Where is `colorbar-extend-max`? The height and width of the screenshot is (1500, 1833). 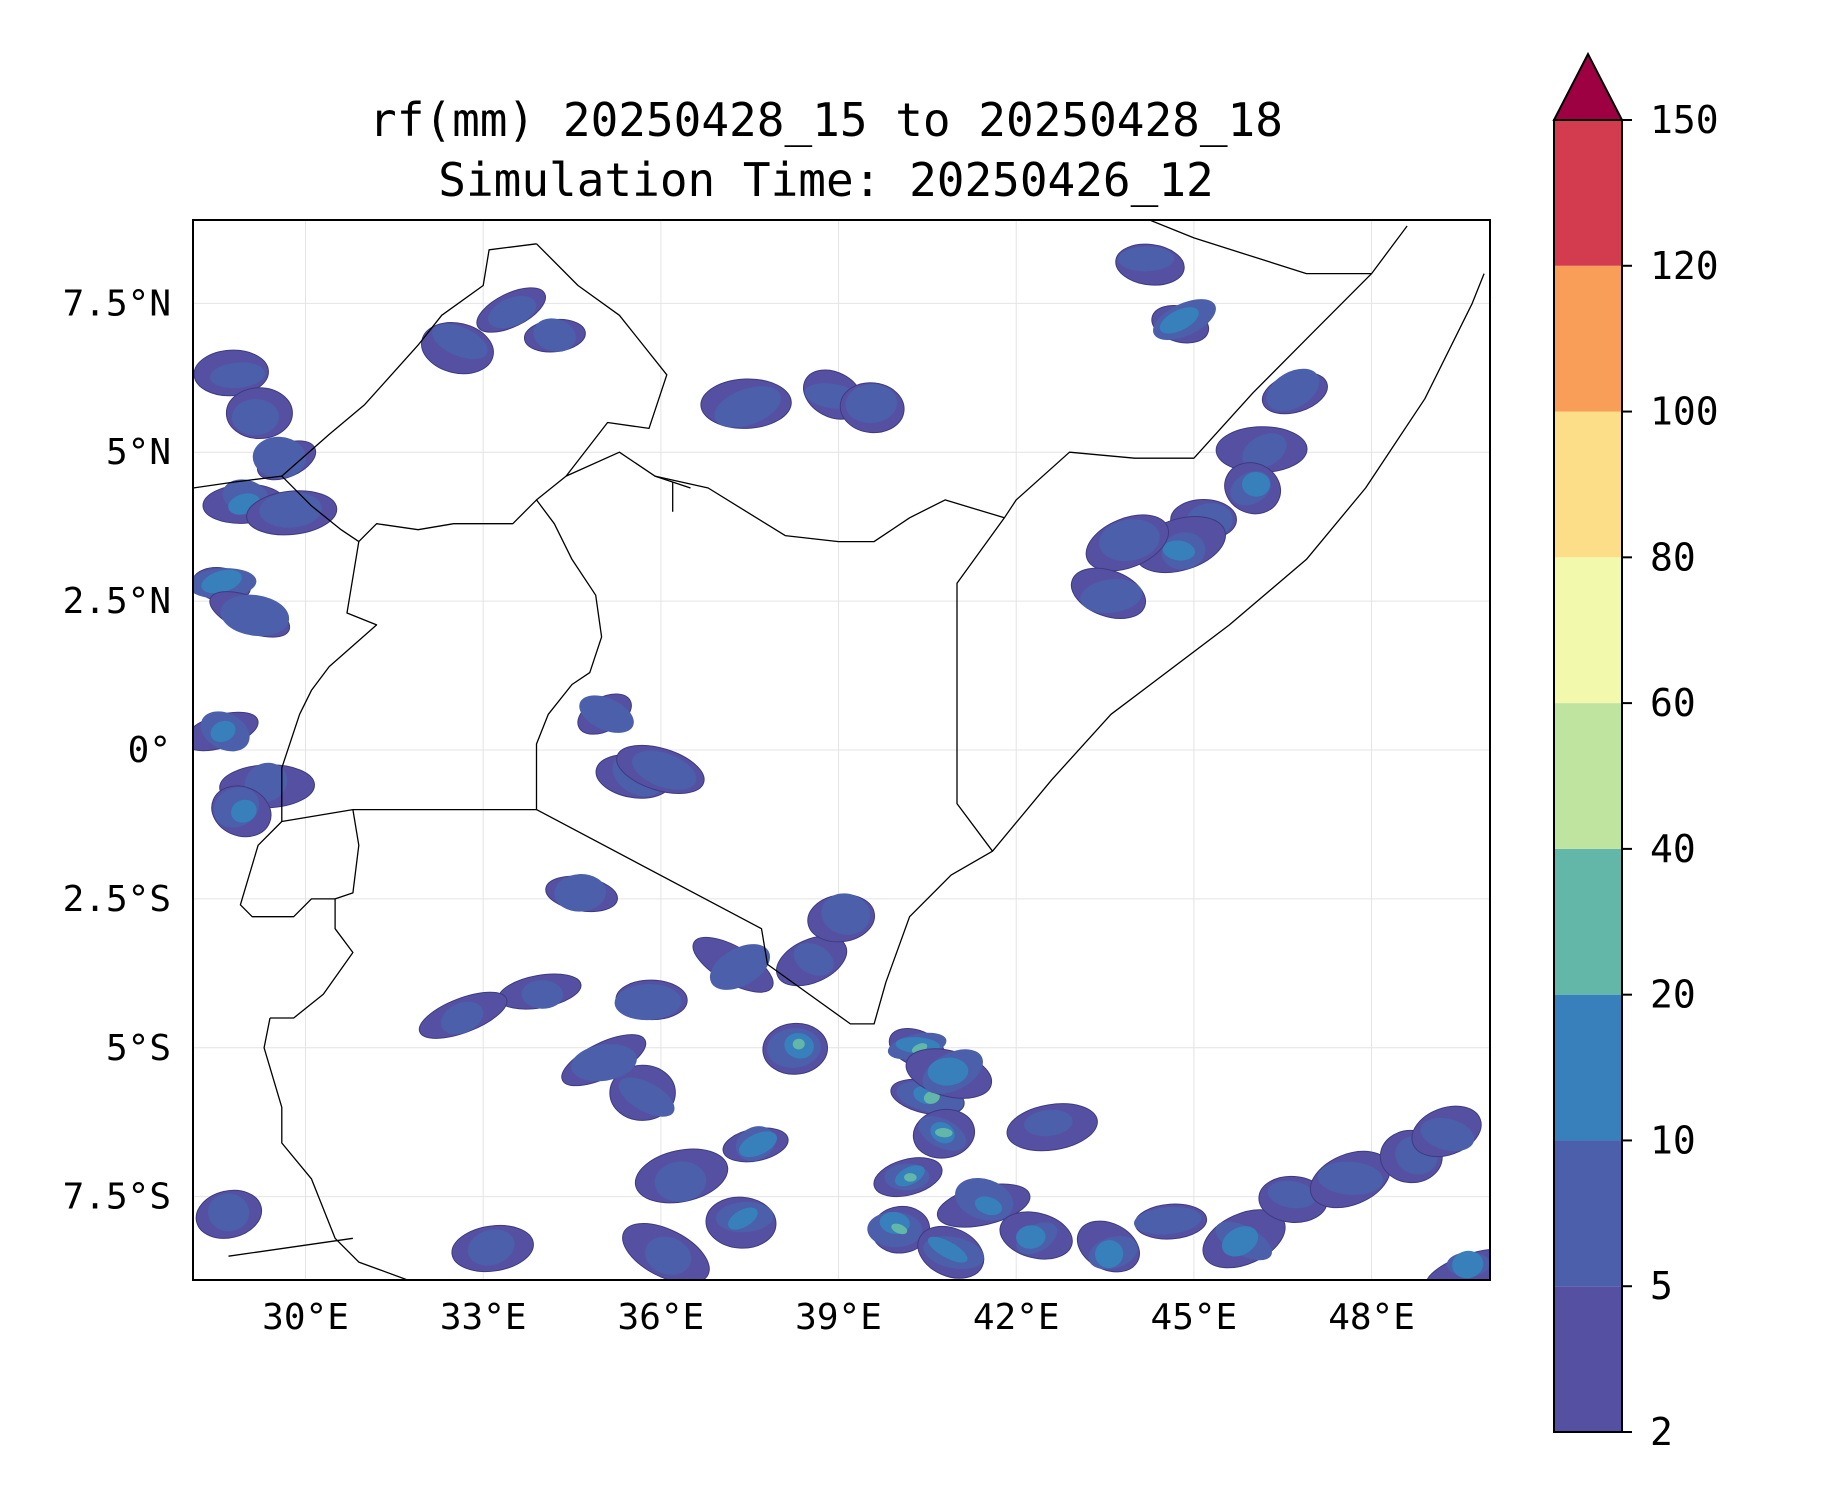 colorbar-extend-max is located at coordinates (1588, 86).